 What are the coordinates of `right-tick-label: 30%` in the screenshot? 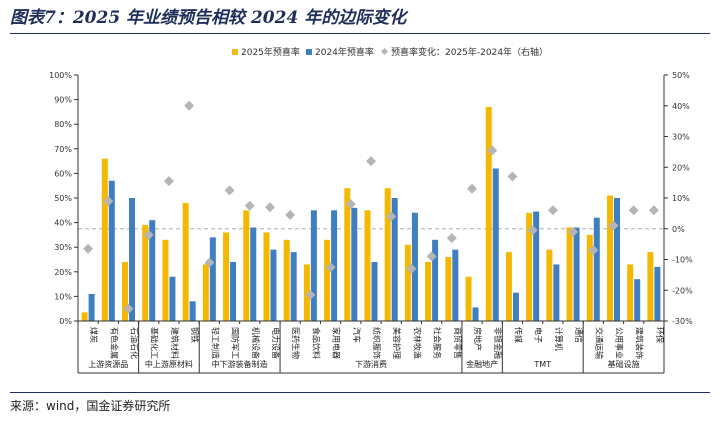 It's located at (681, 137).